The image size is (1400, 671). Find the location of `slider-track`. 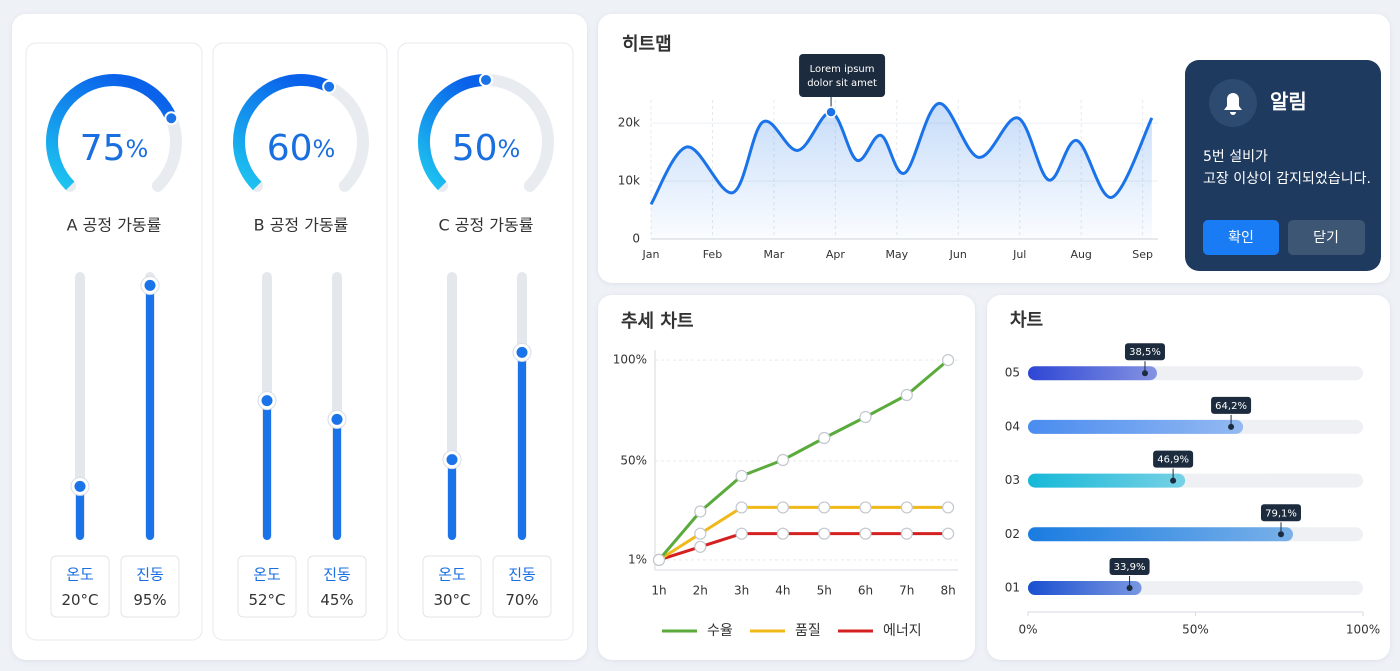

slider-track is located at coordinates (80, 406).